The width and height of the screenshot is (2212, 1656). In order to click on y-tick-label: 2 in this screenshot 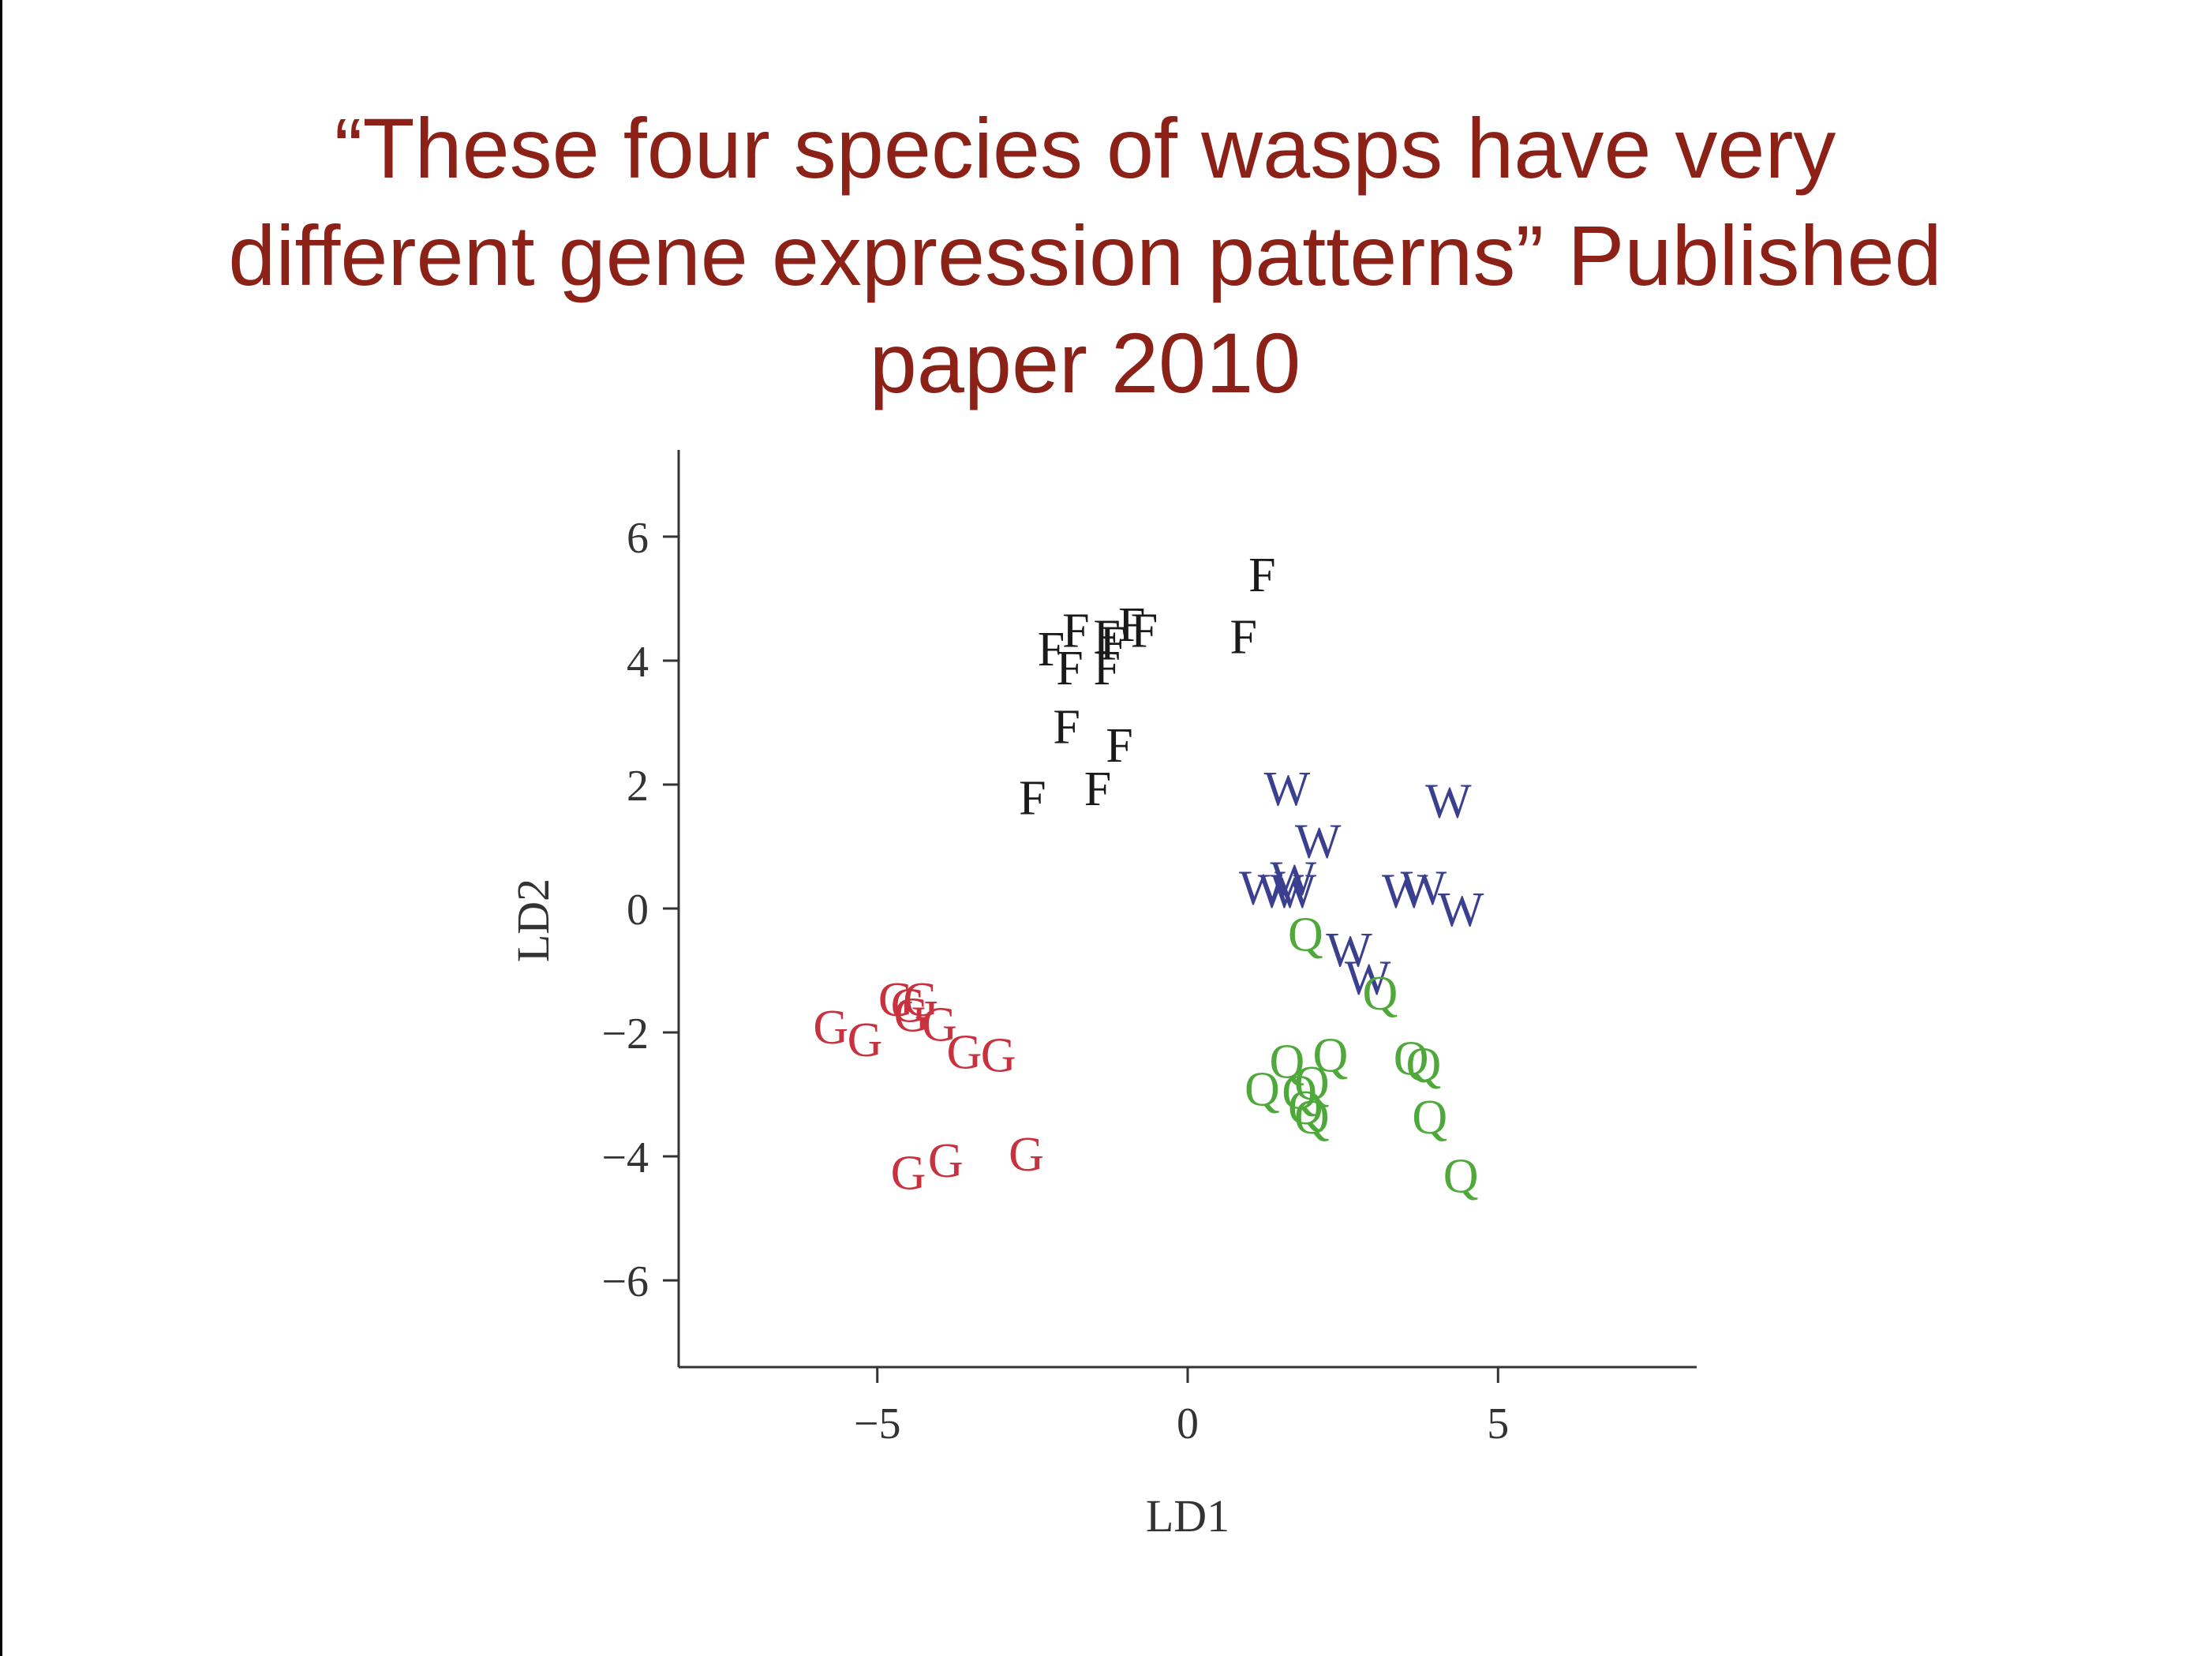, I will do `click(638, 787)`.